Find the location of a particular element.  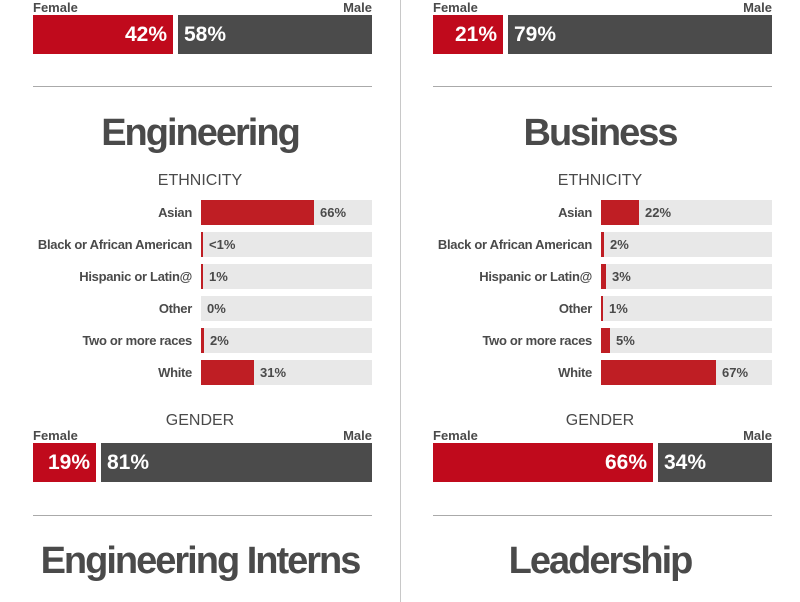

ethnicity-bar-track: 67% is located at coordinates (686, 372).